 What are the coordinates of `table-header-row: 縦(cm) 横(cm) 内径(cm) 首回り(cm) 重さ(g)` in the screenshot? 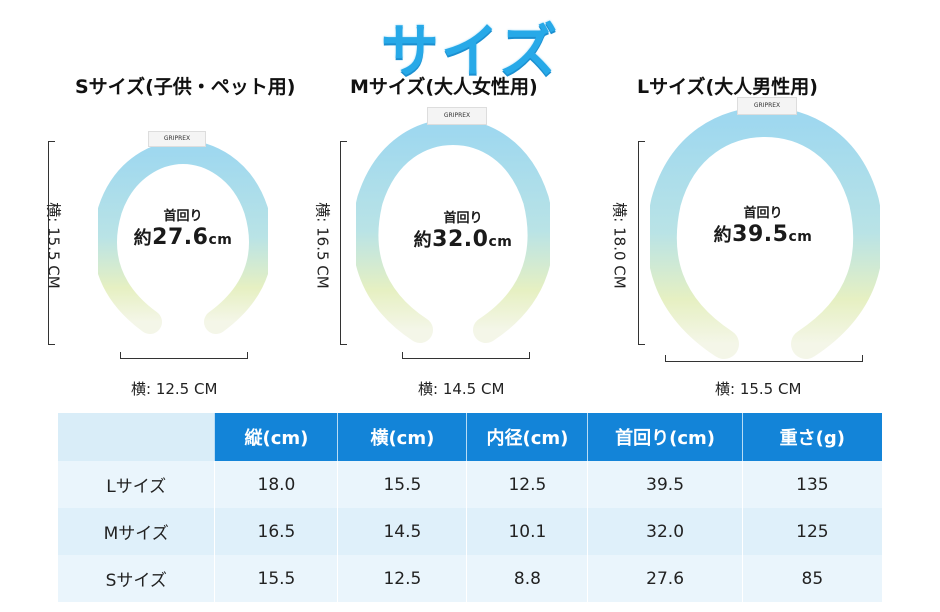 It's located at (470, 437).